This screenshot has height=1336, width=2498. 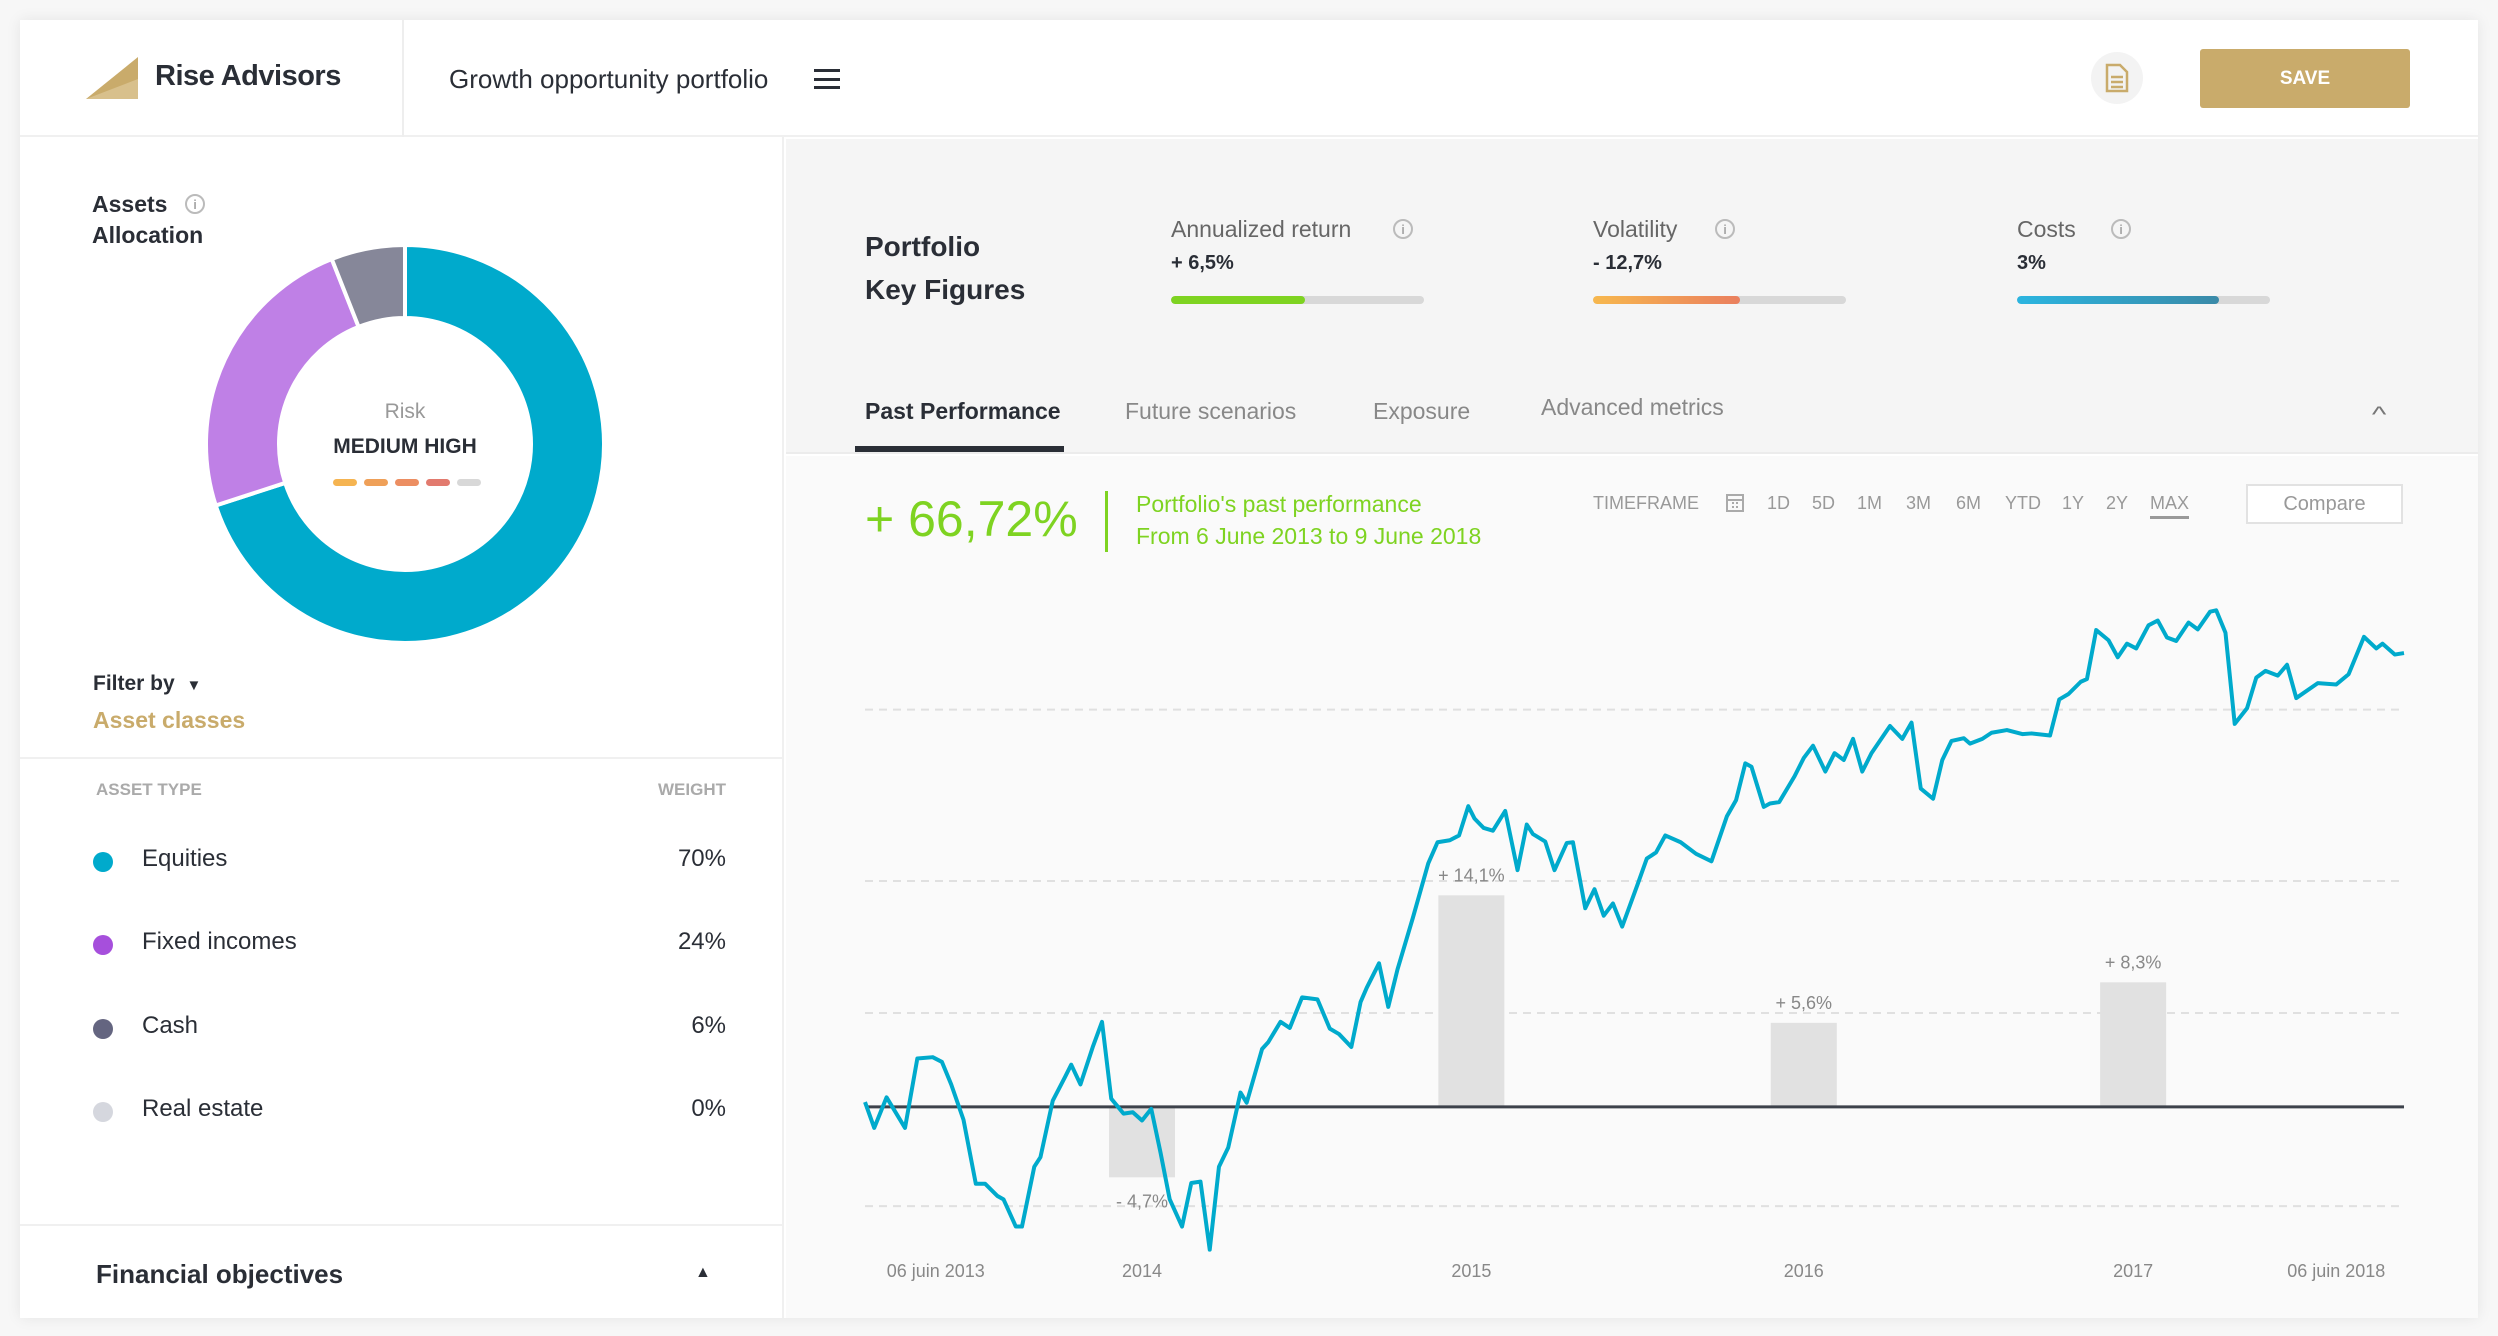 I want to click on portfolio-title: Growth opportunity portfolio, so click(x=609, y=79).